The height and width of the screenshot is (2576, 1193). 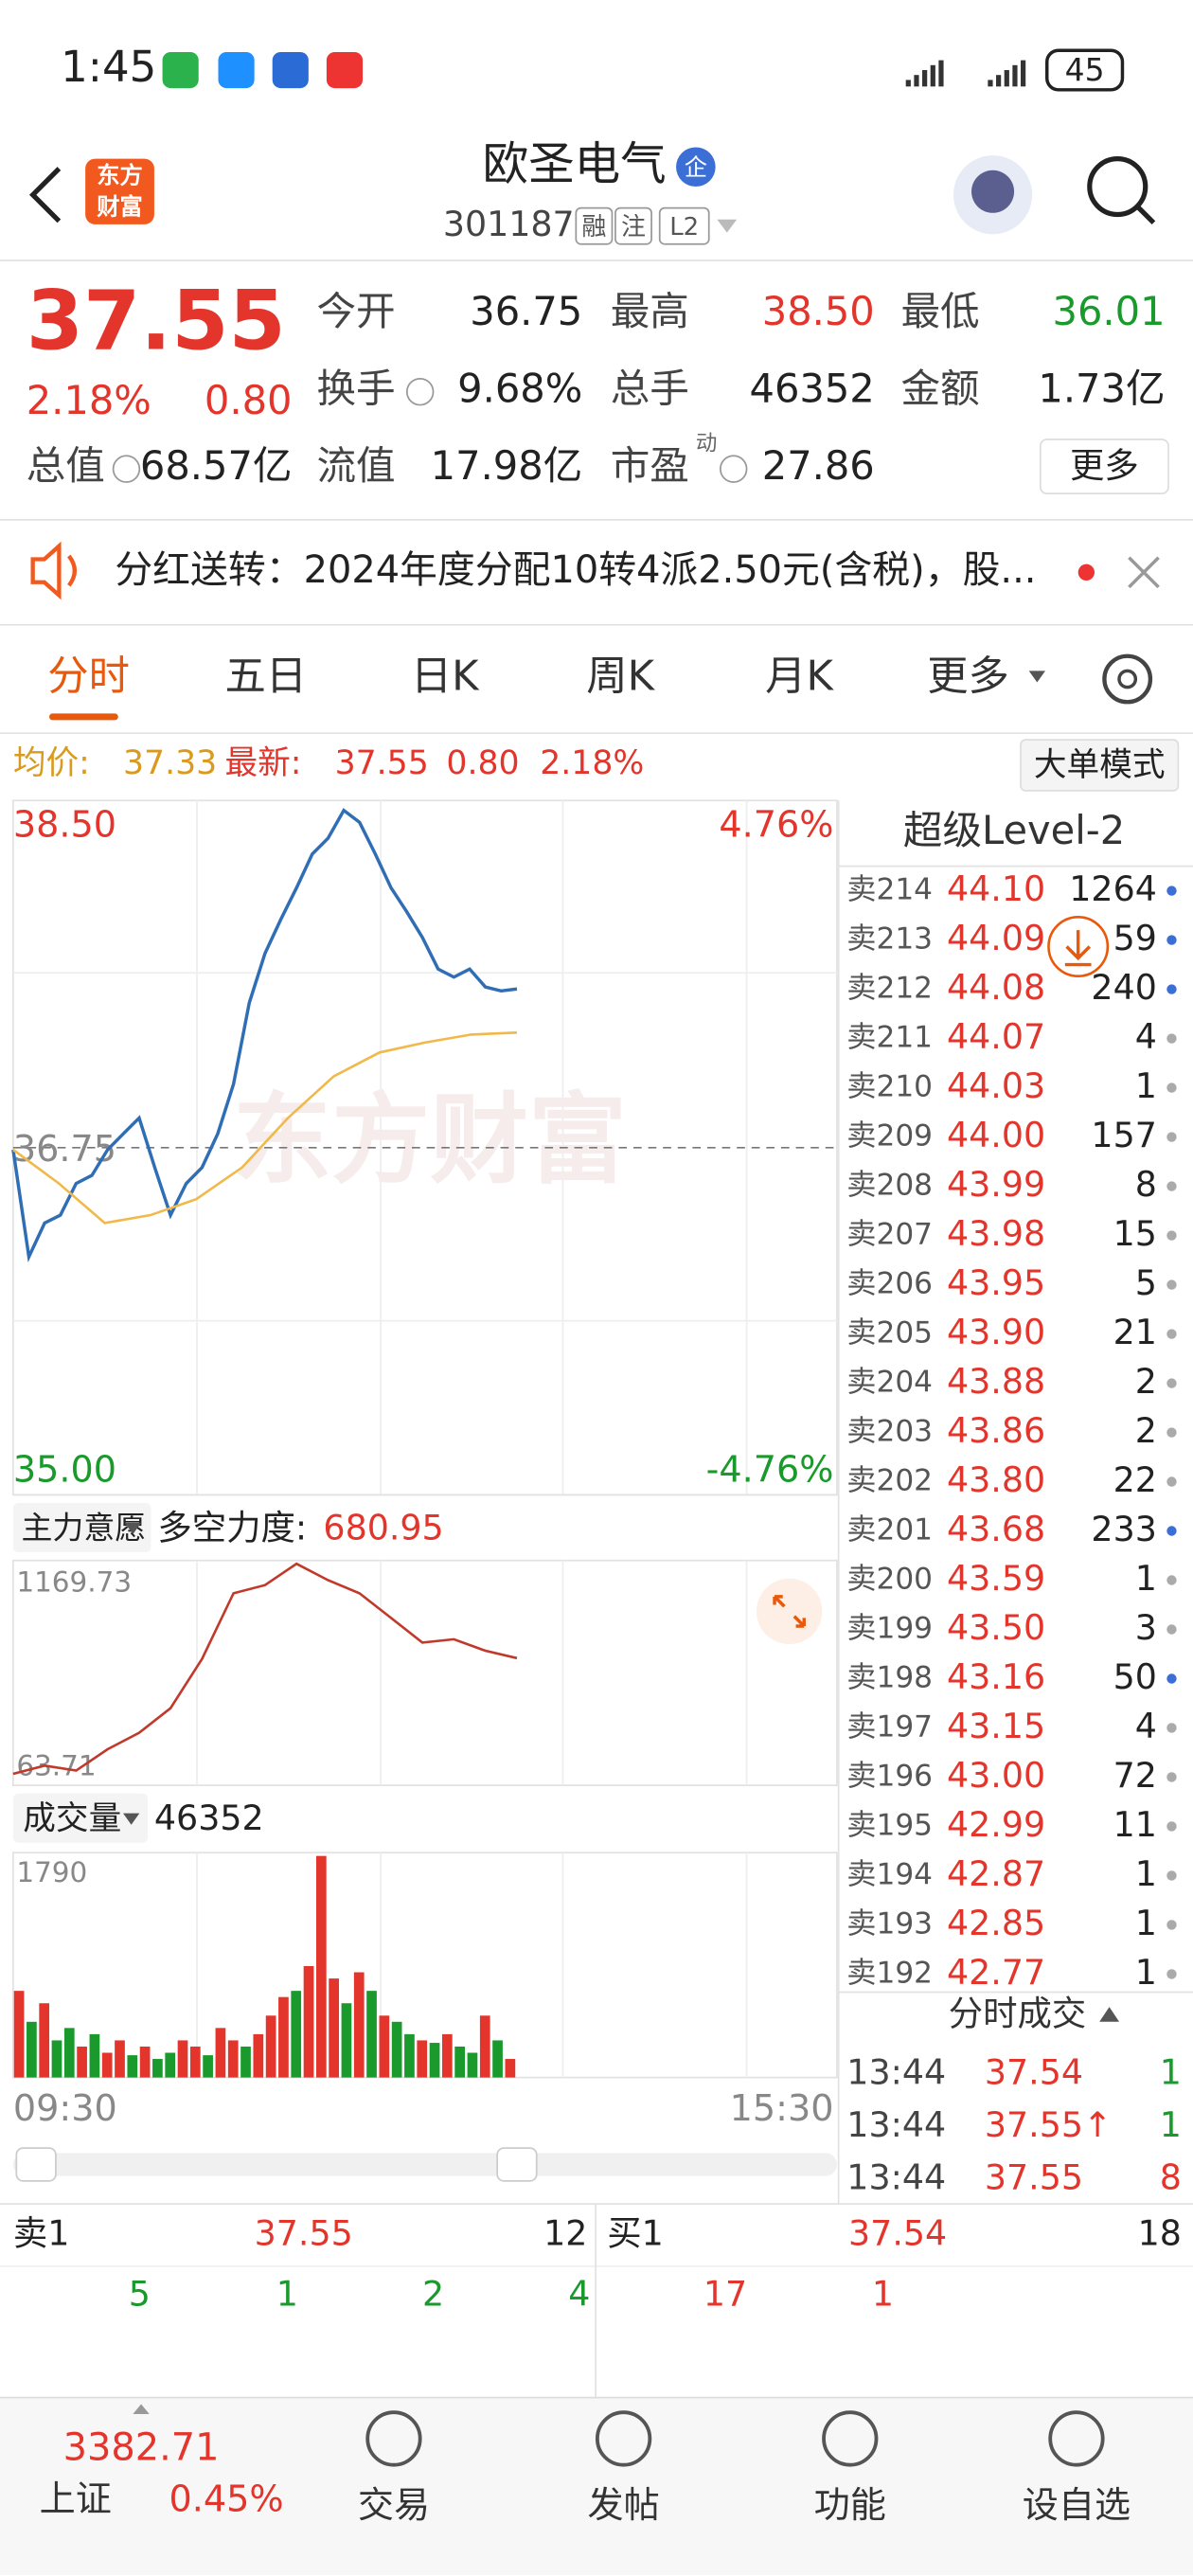 What do you see at coordinates (1135, 1479) in the screenshot?
I see `ask-volume: 22` at bounding box center [1135, 1479].